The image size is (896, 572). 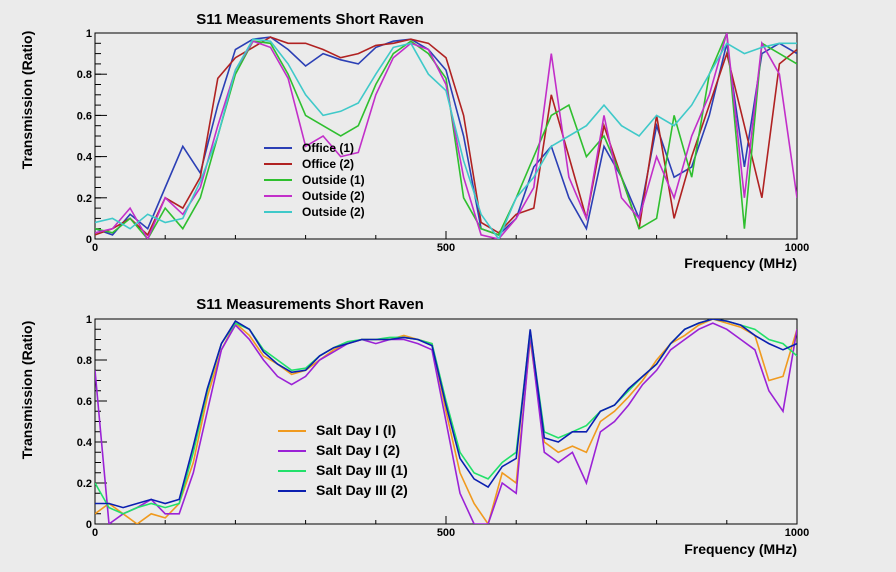 I want to click on legend-label: Office (2), so click(x=328, y=164).